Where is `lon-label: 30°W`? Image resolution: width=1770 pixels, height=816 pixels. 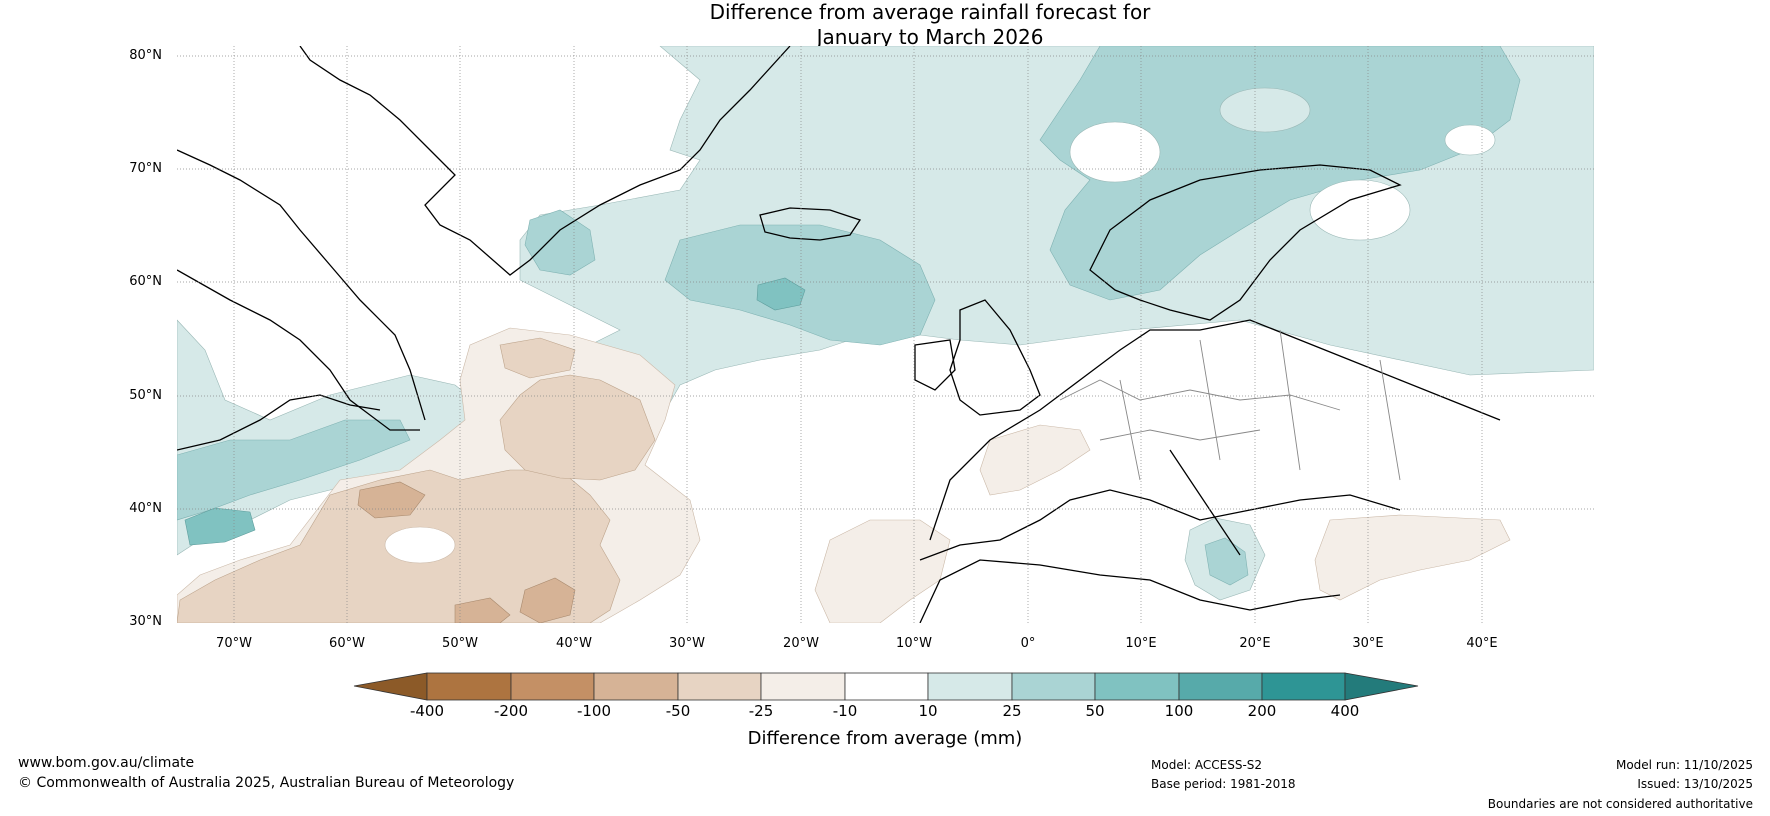
lon-label: 30°W is located at coordinates (687, 643).